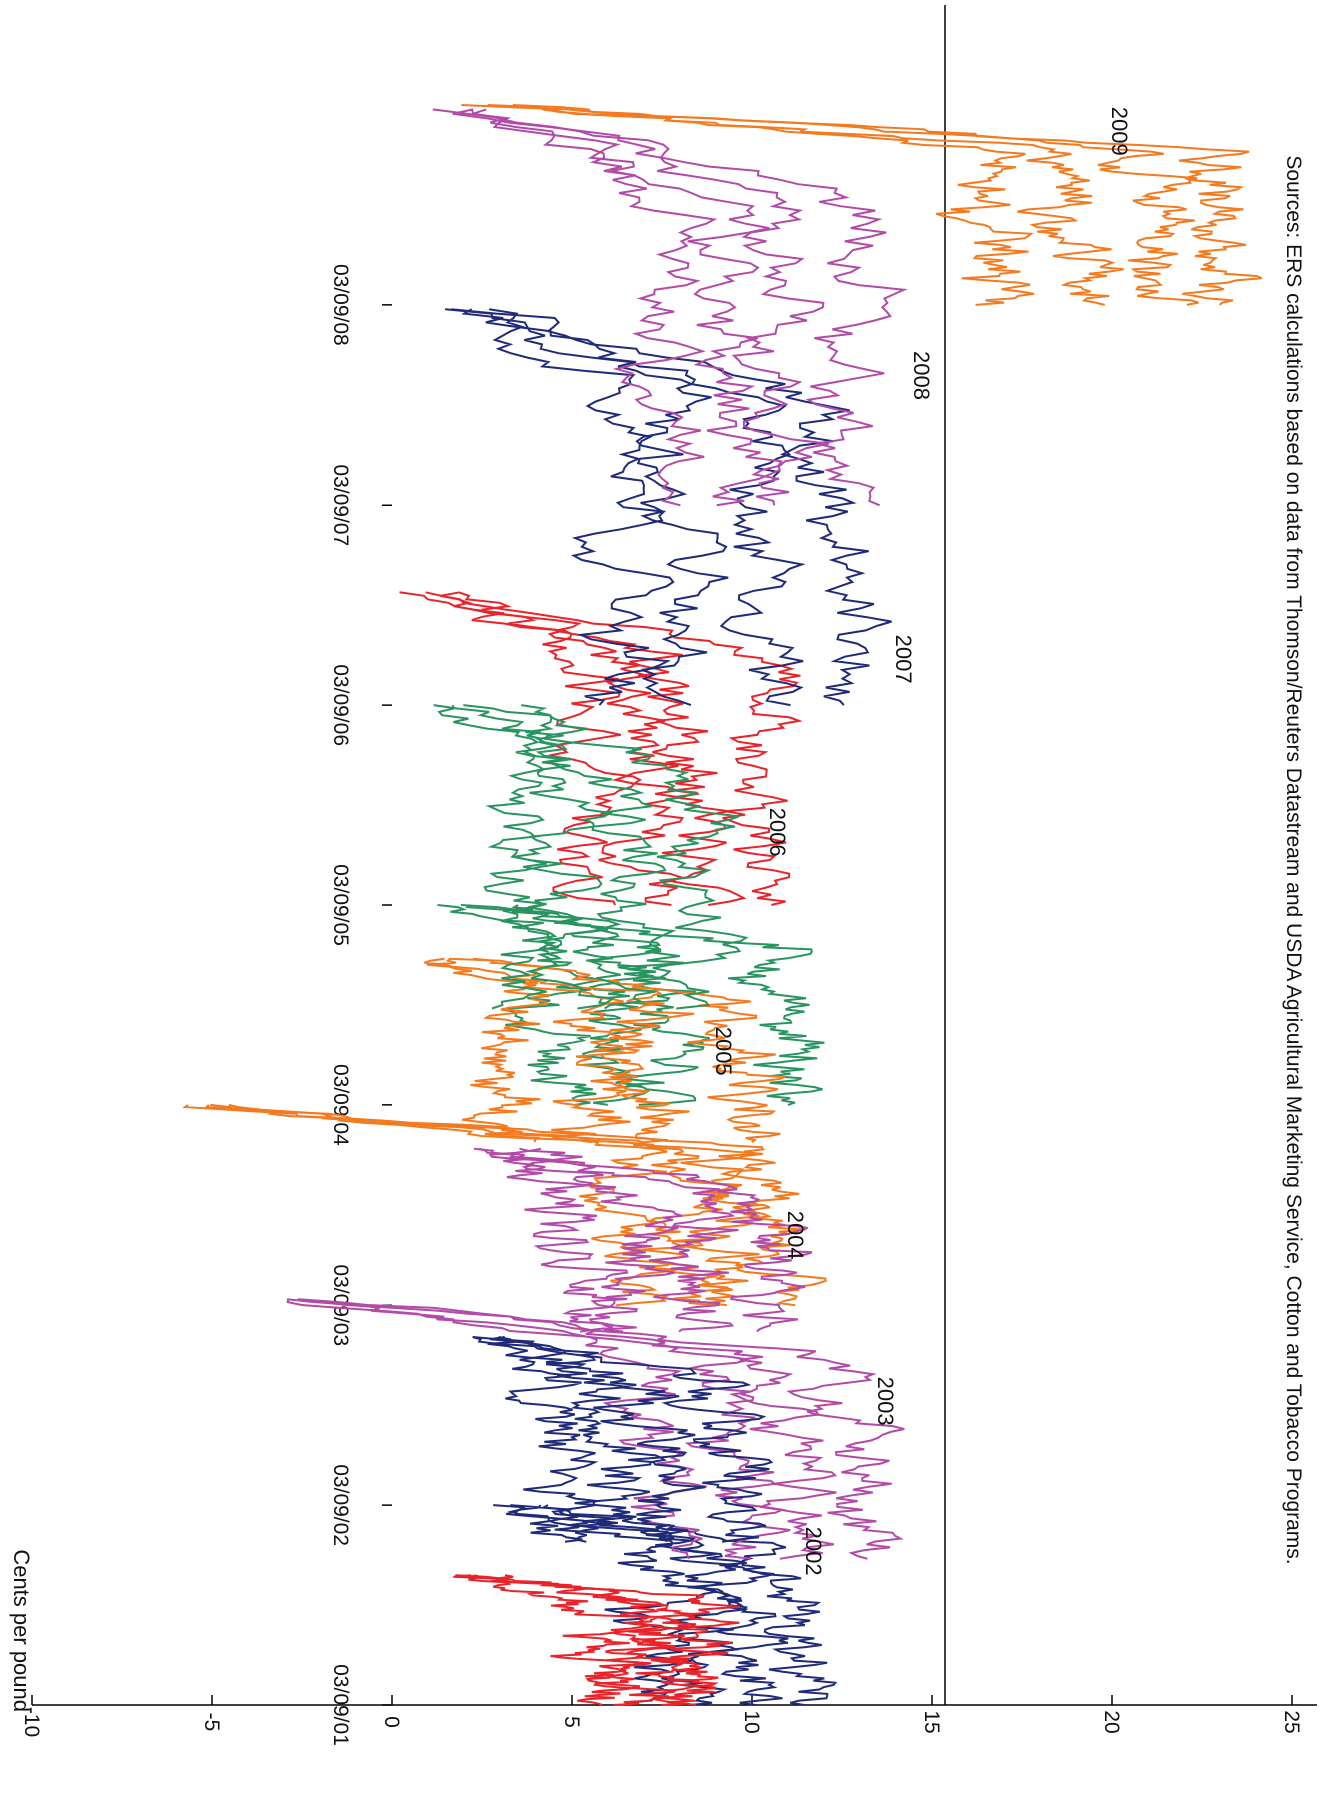 The height and width of the screenshot is (1817, 1322). What do you see at coordinates (391, 1722) in the screenshot?
I see `y-tick-label: 0` at bounding box center [391, 1722].